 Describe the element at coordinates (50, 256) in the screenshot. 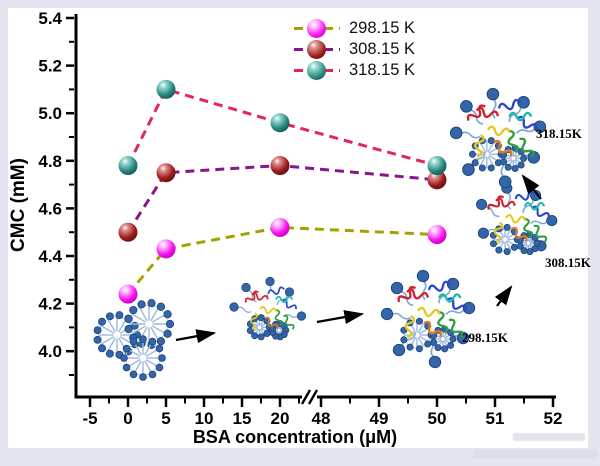

I see `y-tick-label: 4.4` at that location.